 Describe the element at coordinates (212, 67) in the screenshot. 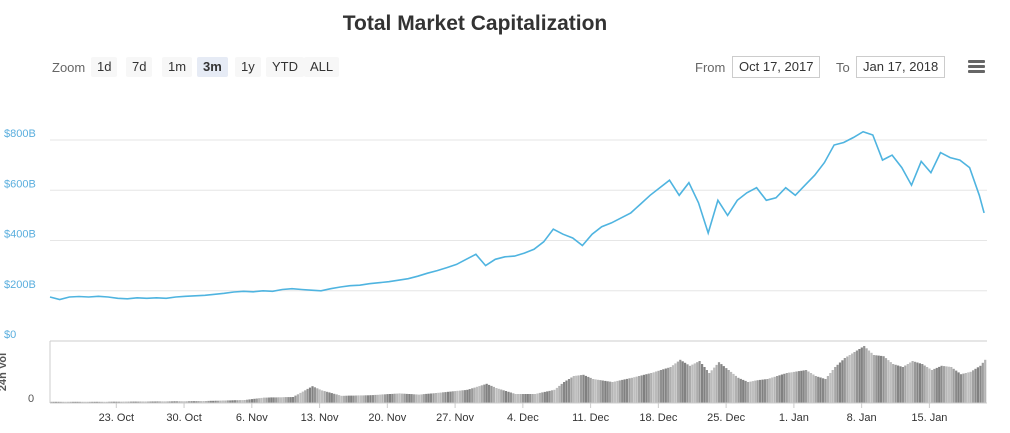

I see `zoom-3m-button: 3m` at that location.